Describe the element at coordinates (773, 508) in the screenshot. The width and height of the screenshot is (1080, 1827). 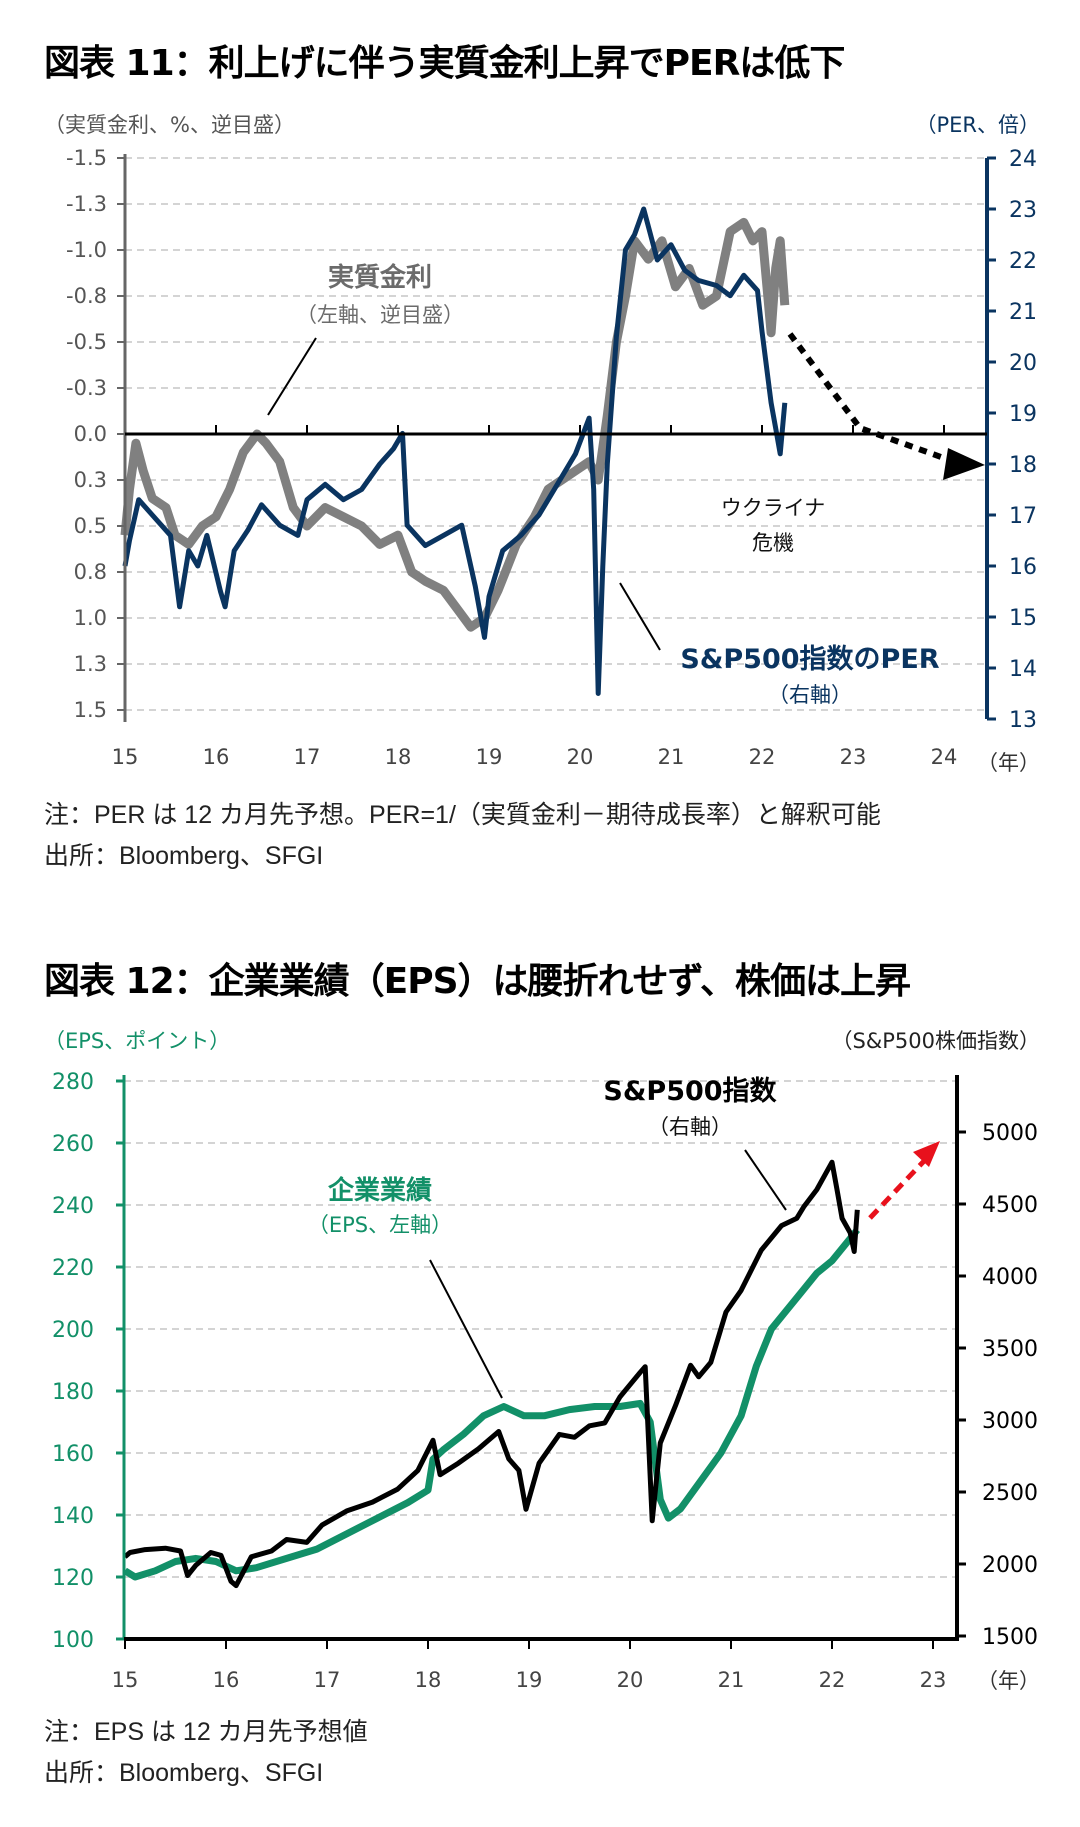
I see `ukraine-label: ウクライナ` at that location.